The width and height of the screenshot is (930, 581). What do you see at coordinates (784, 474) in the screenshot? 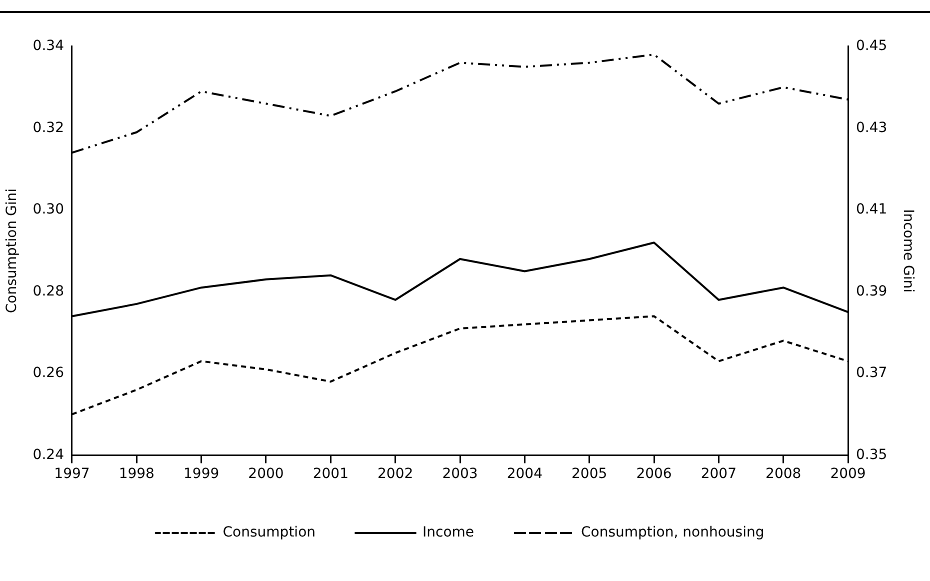
I see `x-tick-label: 2008` at bounding box center [784, 474].